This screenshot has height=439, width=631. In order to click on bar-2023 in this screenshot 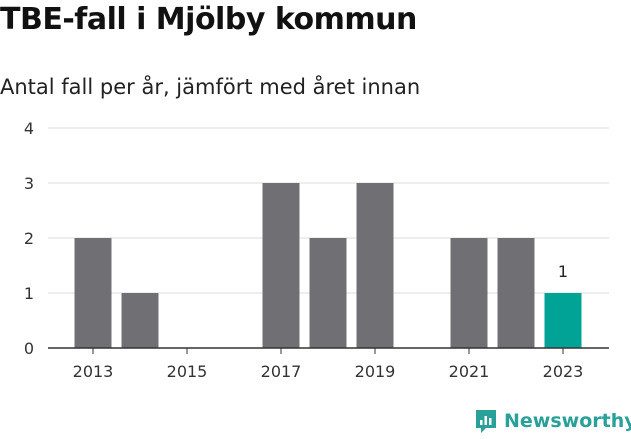, I will do `click(563, 320)`.